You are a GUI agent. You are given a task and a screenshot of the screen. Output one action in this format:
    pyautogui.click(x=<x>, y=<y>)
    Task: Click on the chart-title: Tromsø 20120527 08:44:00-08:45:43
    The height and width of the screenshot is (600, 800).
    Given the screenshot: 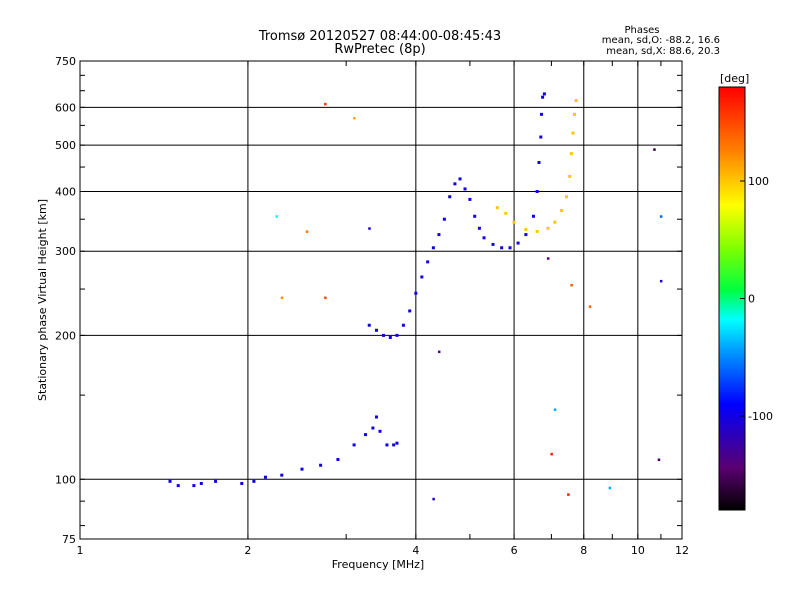 What is the action you would take?
    pyautogui.click(x=379, y=36)
    